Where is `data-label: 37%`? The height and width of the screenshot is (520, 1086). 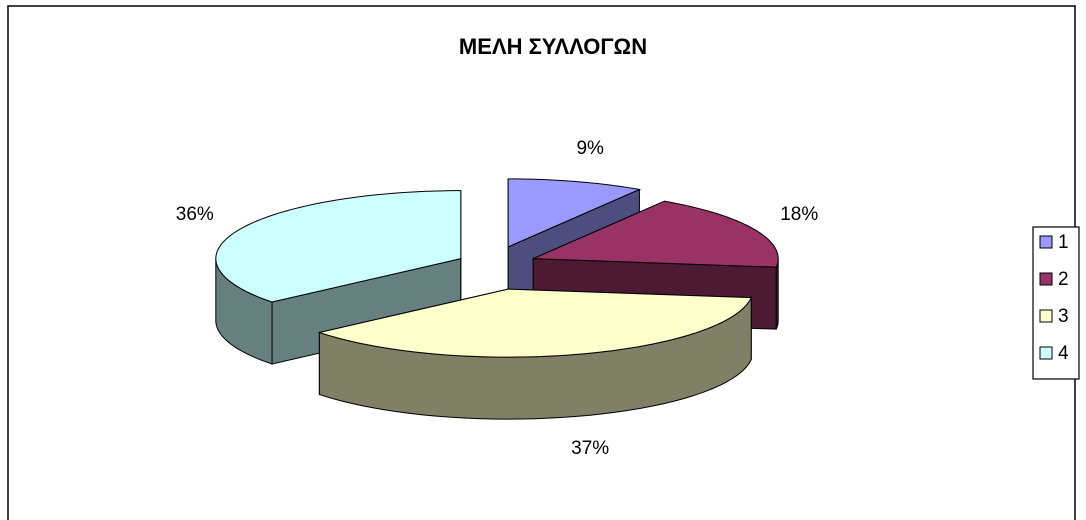
data-label: 37% is located at coordinates (590, 448).